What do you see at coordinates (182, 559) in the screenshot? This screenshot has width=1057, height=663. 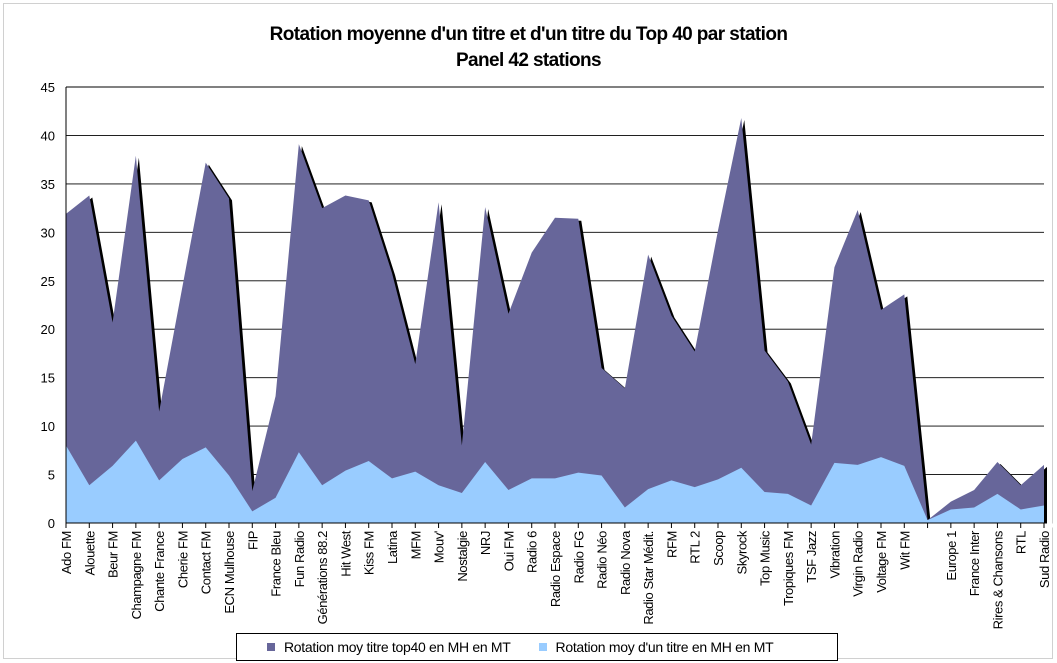 I see `x-tick-label-5: Cherie FM` at bounding box center [182, 559].